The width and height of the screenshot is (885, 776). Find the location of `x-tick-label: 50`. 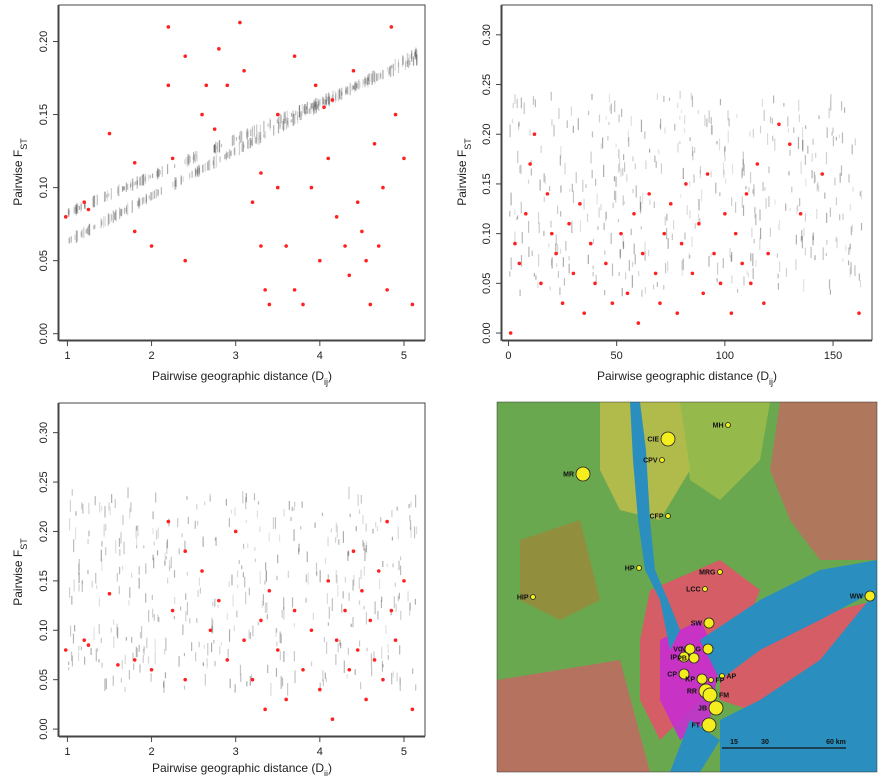

x-tick-label: 50 is located at coordinates (617, 356).